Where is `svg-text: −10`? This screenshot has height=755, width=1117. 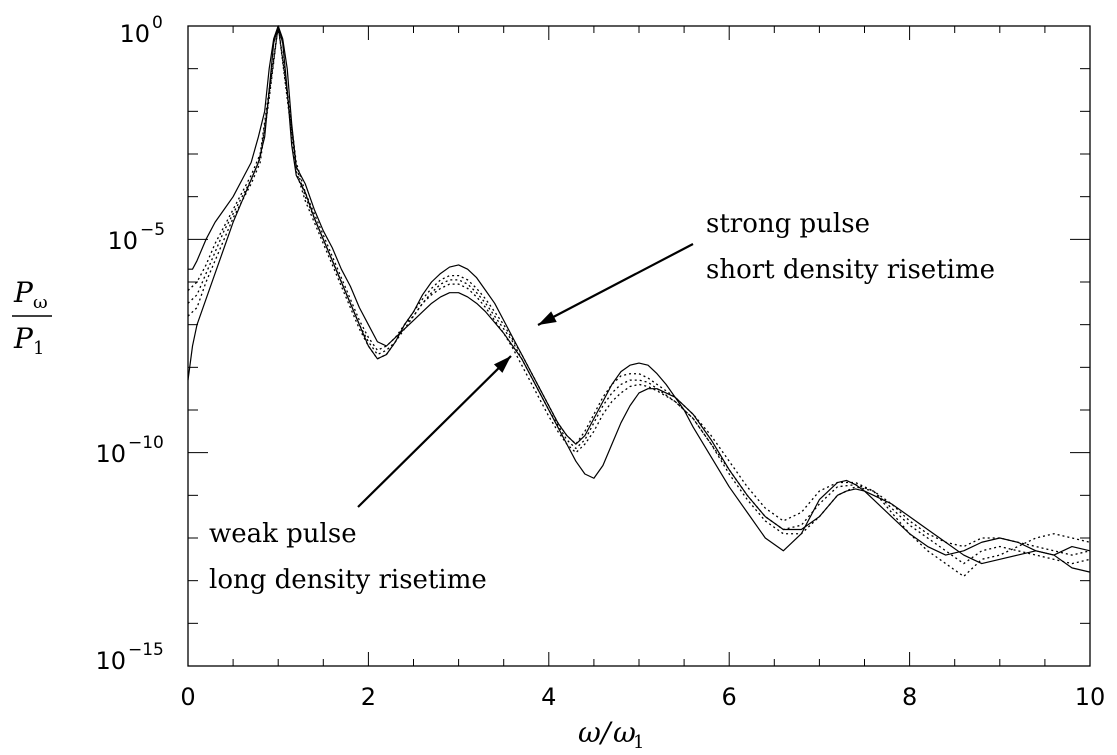
svg-text: −10 is located at coordinates (146, 443).